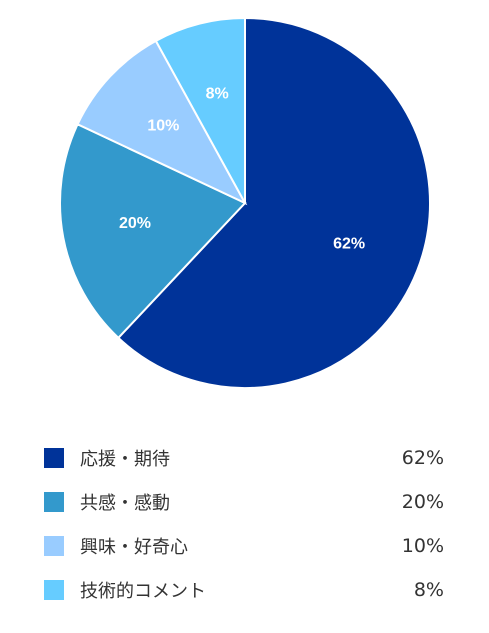 Image resolution: width=489 pixels, height=633 pixels. I want to click on pie-labels: 62% 20% 10% 8%, so click(242, 169).